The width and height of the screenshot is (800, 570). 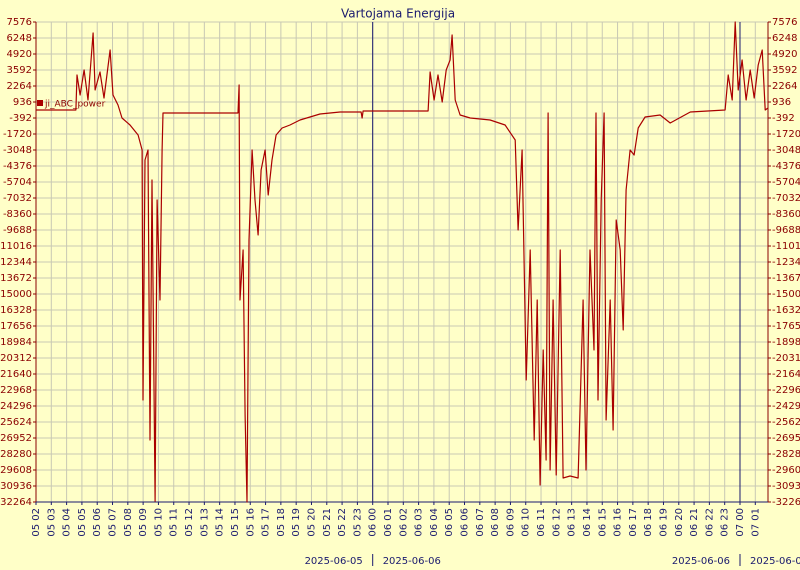 What do you see at coordinates (235, 522) in the screenshot?
I see `x-tick-label: 05 15` at bounding box center [235, 522].